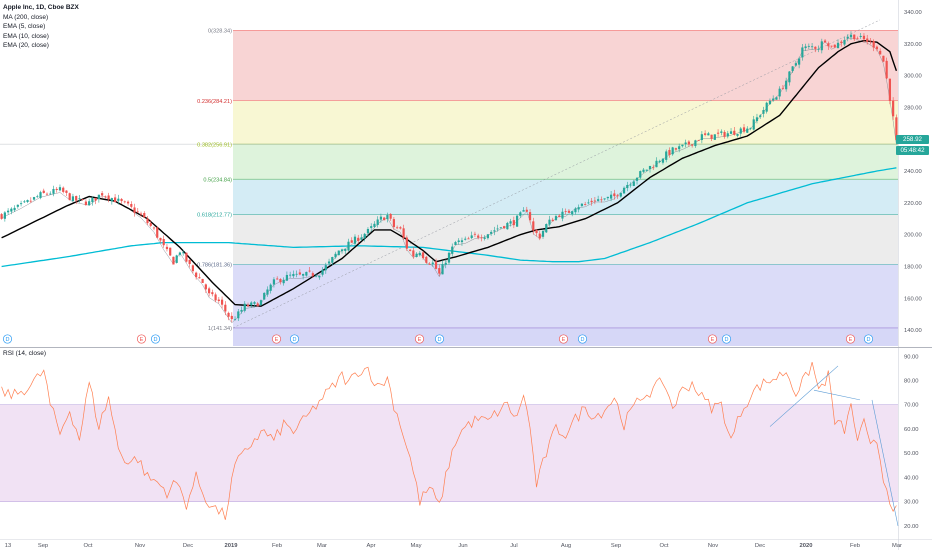 The width and height of the screenshot is (932, 550). Describe the element at coordinates (911, 527) in the screenshot. I see `rsi-tick-label: 20.00` at that location.